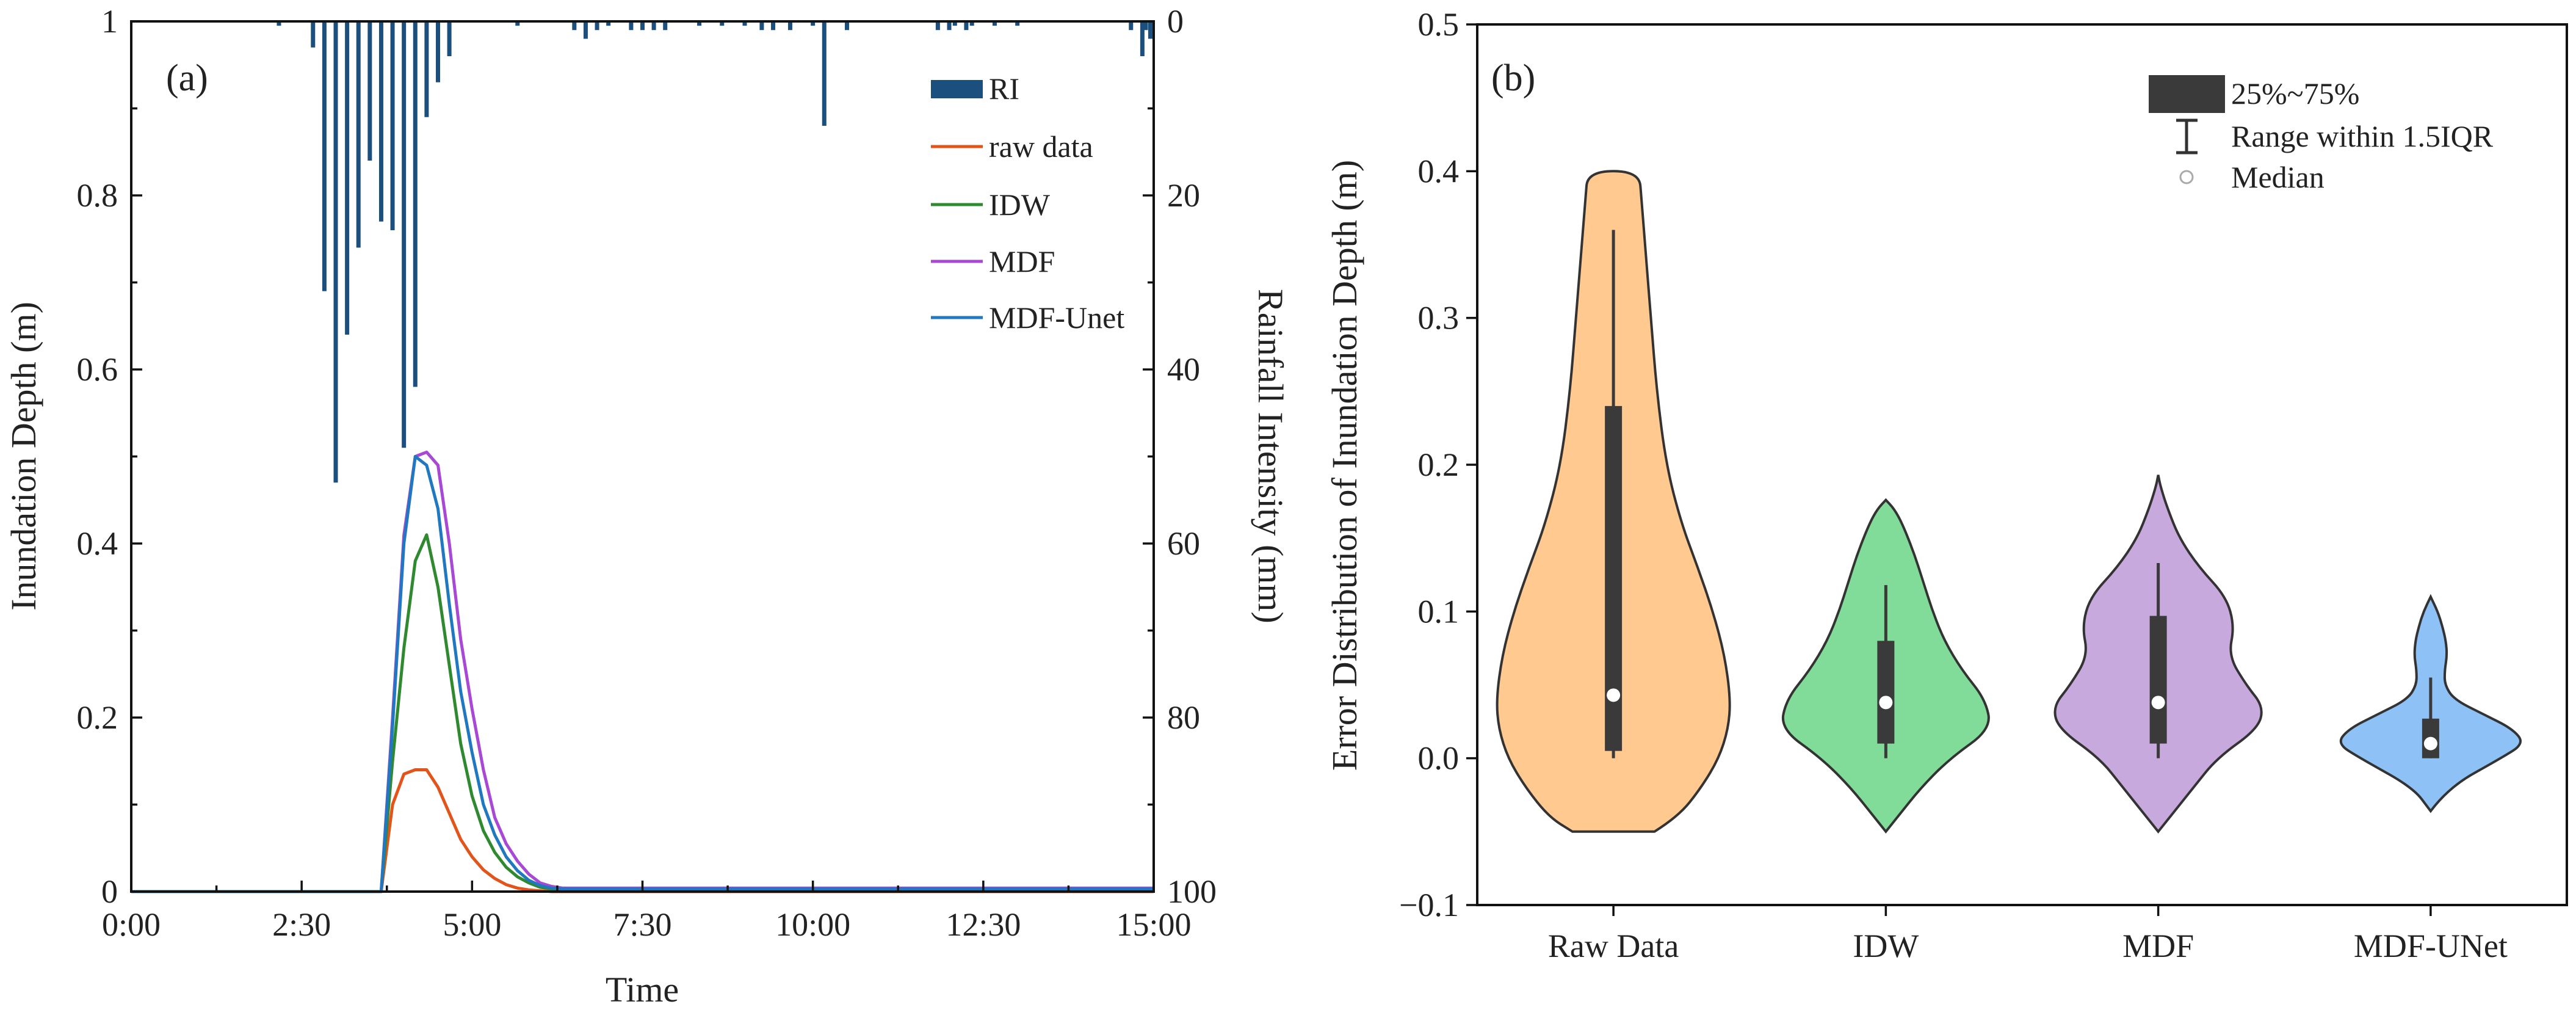 The height and width of the screenshot is (1018, 2576). I want to click on legend-label-idw: IDW, so click(1020, 205).